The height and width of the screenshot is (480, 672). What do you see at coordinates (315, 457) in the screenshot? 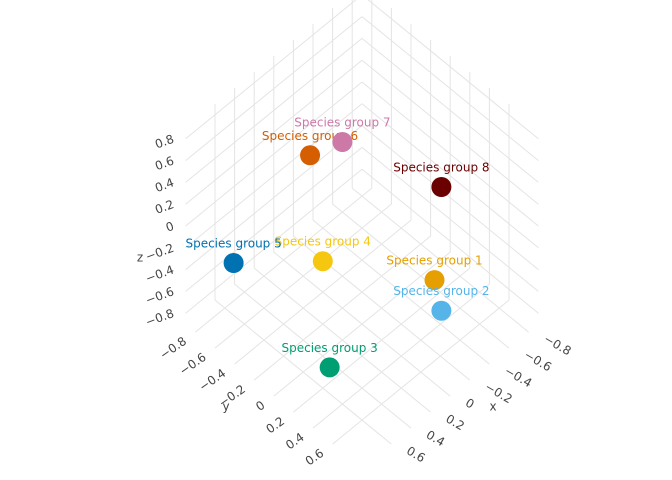
I see `y-tick-label: 0.6` at bounding box center [315, 457].